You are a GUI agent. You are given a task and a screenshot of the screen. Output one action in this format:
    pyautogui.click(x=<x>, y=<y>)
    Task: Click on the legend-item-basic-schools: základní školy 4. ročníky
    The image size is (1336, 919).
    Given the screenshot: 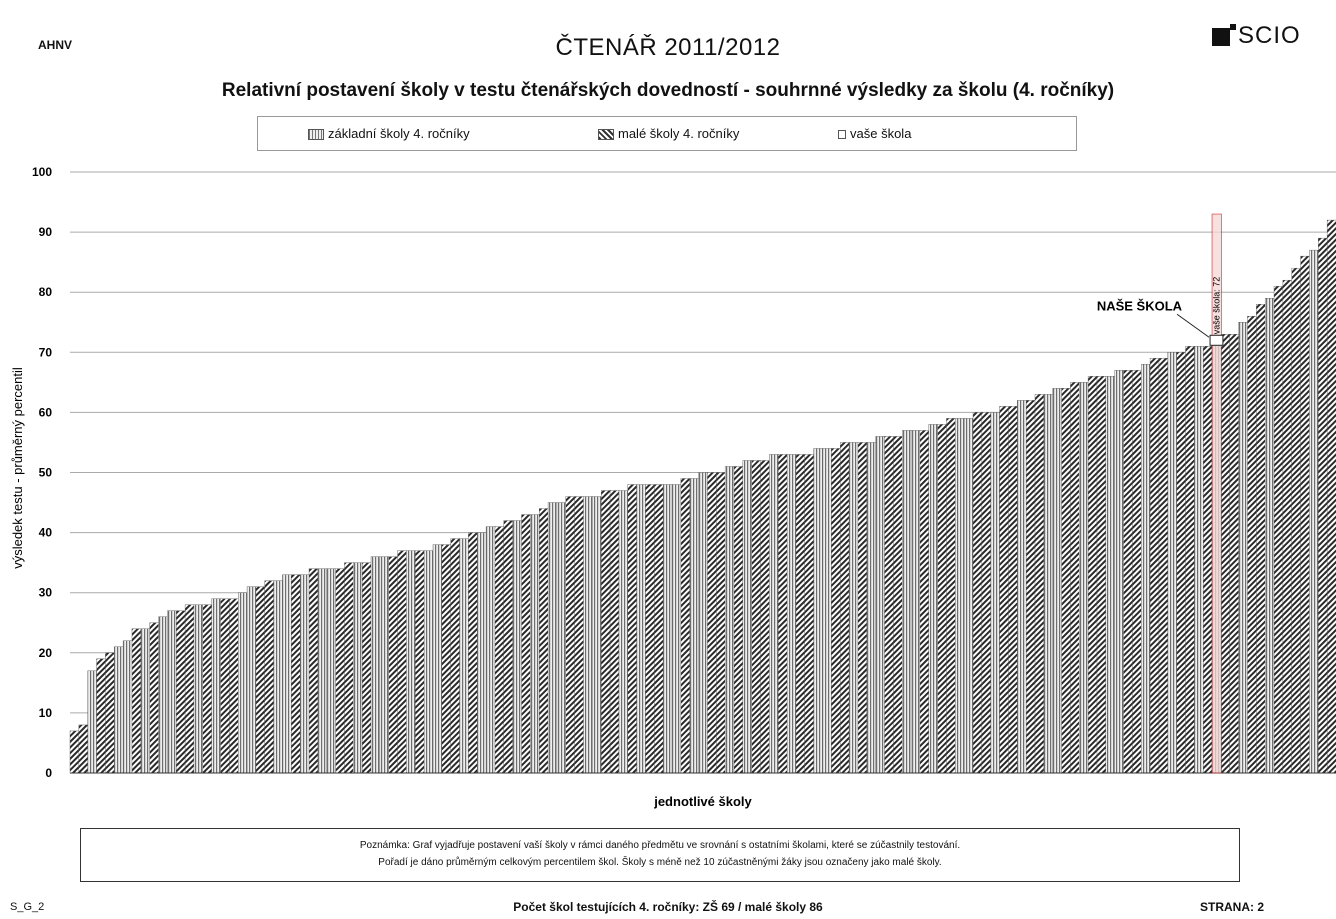 What is the action you would take?
    pyautogui.click(x=389, y=133)
    